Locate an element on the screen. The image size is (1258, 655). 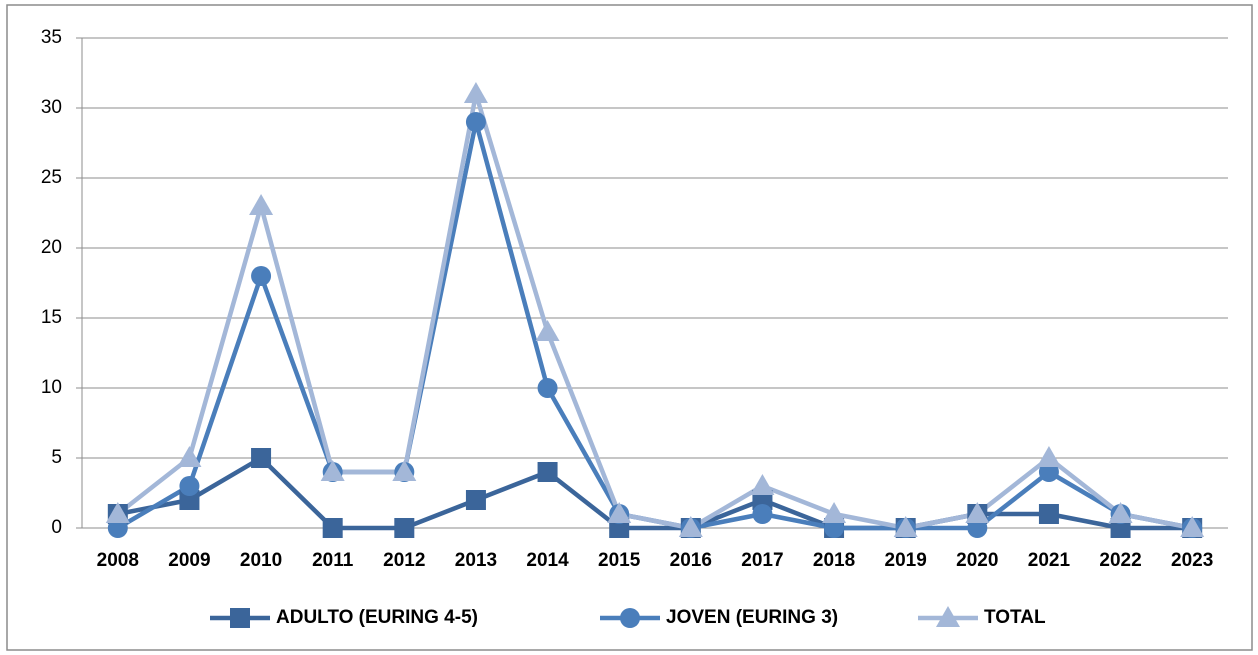
y-tick-label: 20 is located at coordinates (51, 247).